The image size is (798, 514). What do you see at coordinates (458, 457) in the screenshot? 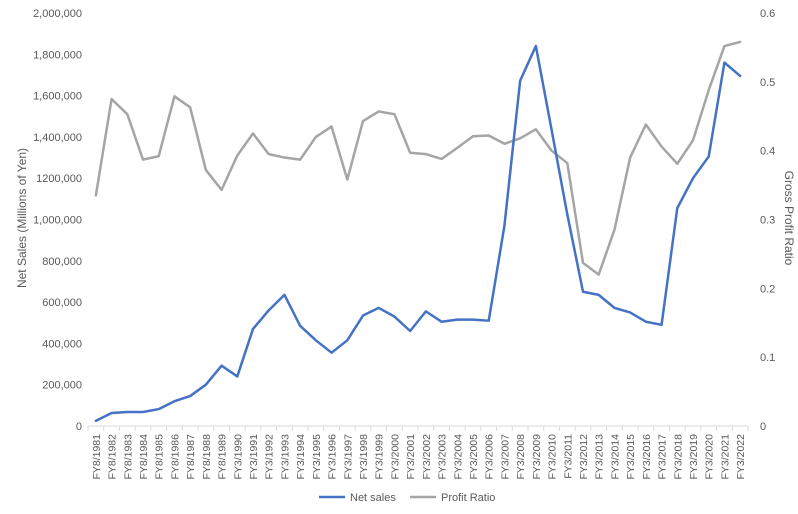
I see `x-tick-label: FY3/2004` at bounding box center [458, 457].